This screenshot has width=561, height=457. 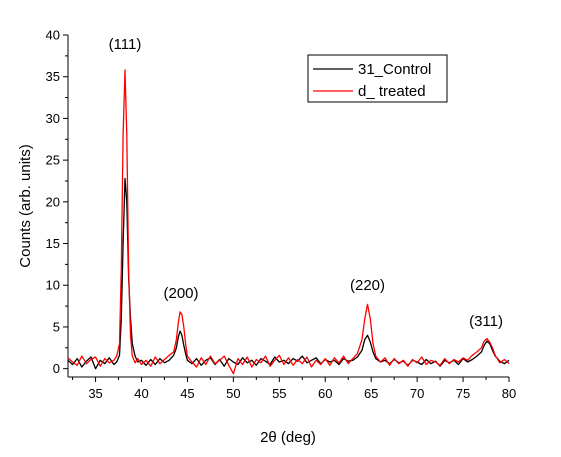 I want to click on x-tick-label: 65, so click(x=371, y=393).